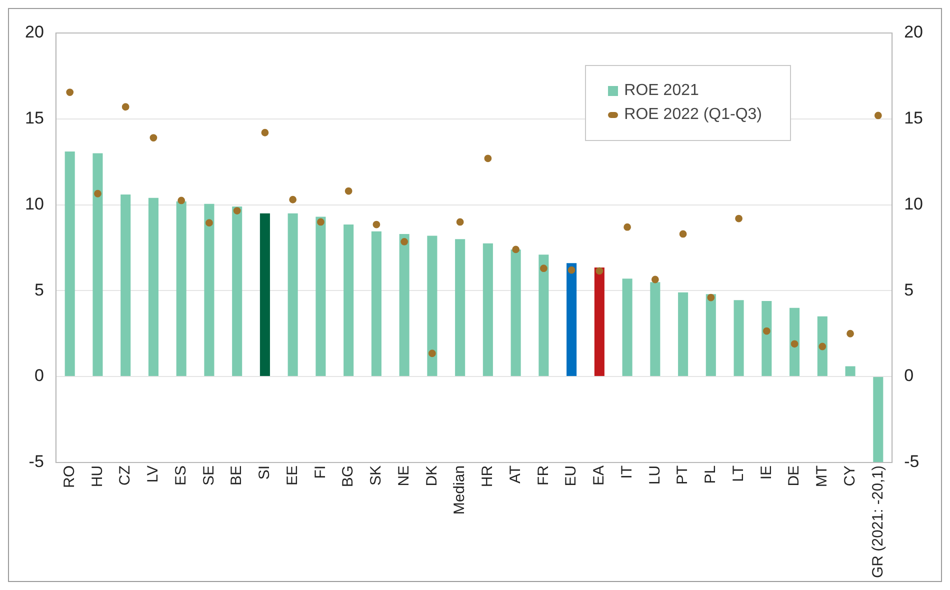  I want to click on y2-tick-label: 20, so click(914, 32).